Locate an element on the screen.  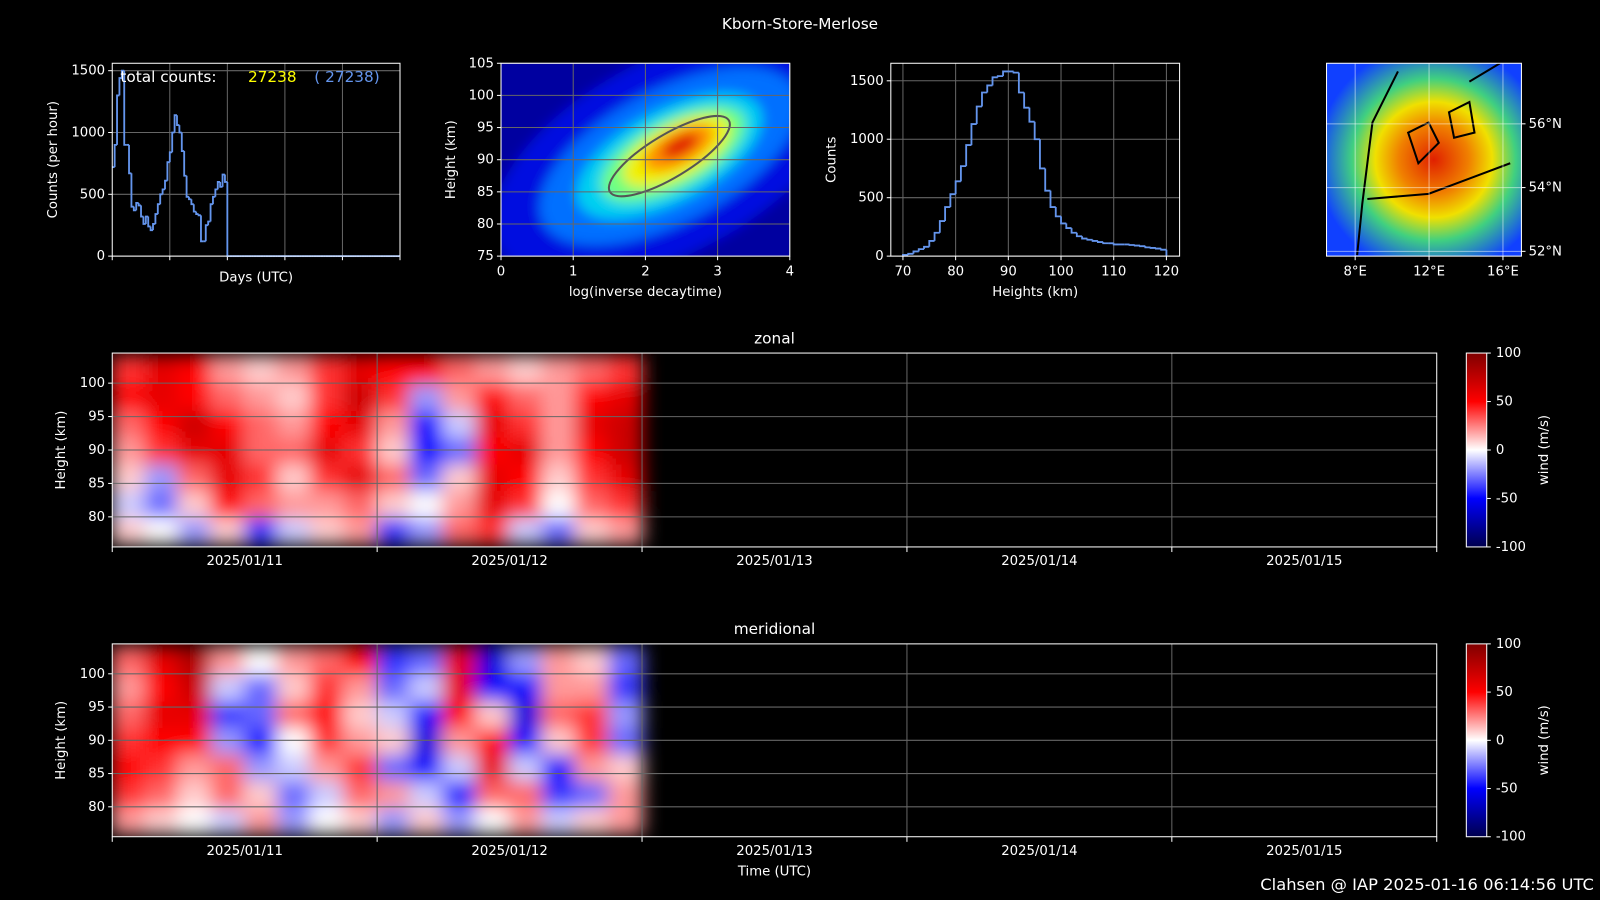
axes-frame is located at coordinates (645, 159).